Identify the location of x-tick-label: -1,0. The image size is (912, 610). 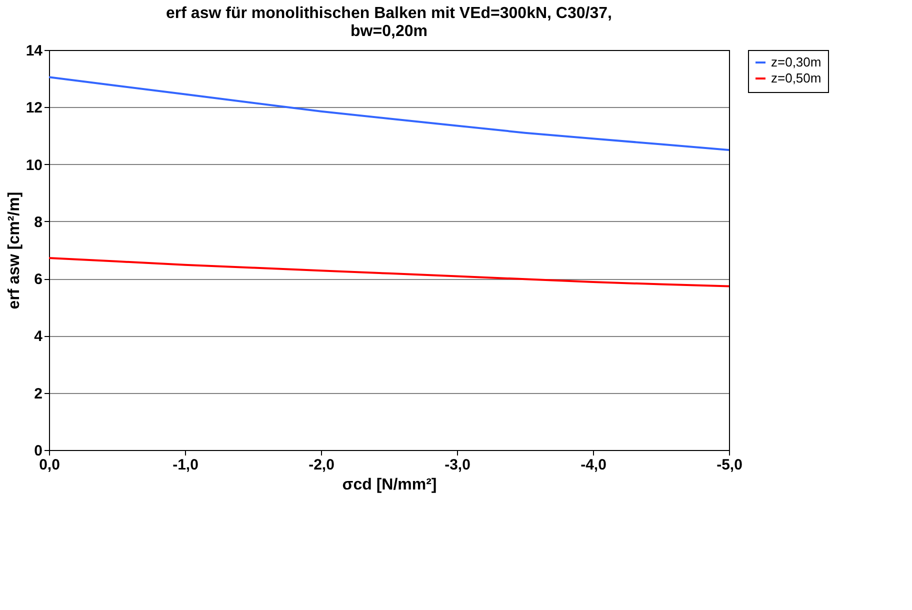
(185, 465).